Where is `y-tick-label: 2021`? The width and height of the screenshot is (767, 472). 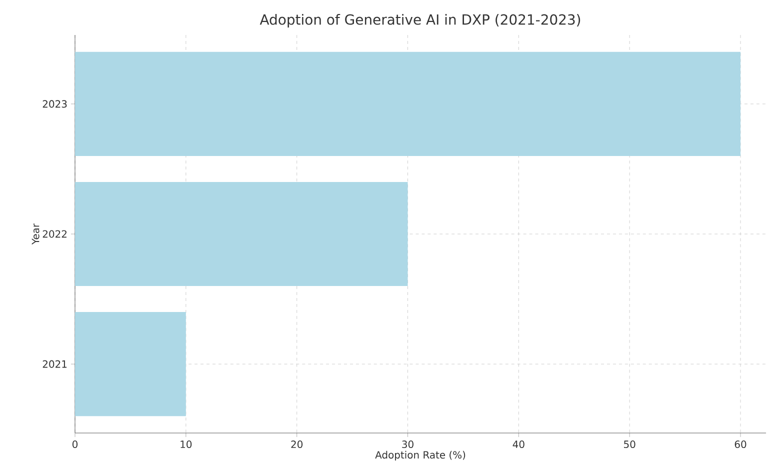
y-tick-label: 2021 is located at coordinates (54, 364).